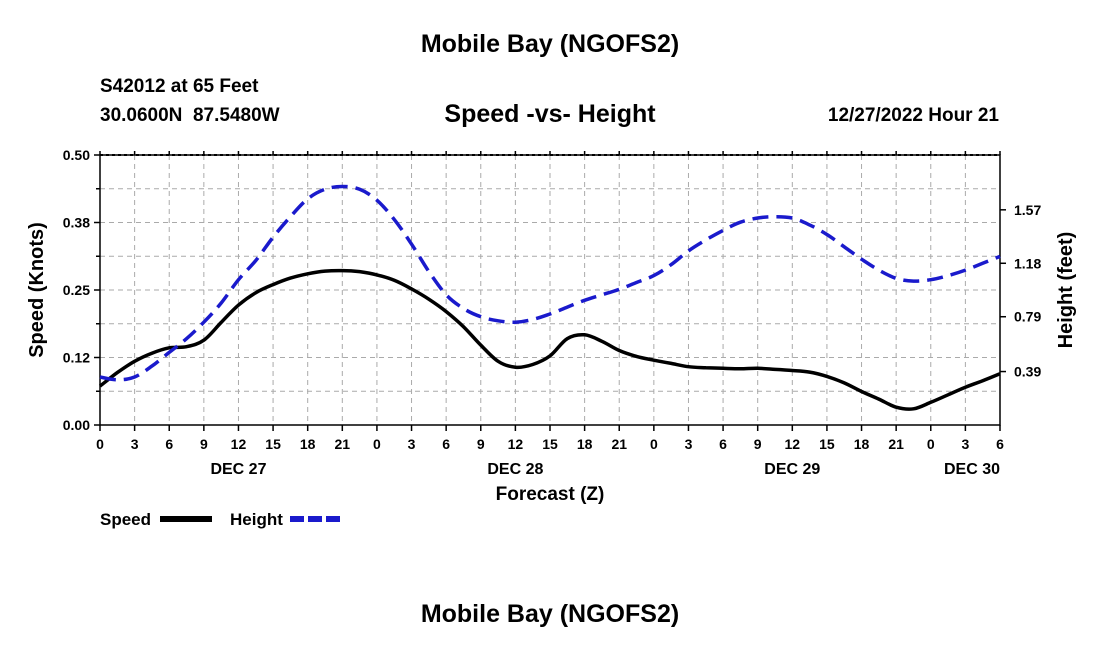  Describe the element at coordinates (550, 44) in the screenshot. I see `page-title: Mobile Bay (NGOFS2)` at that location.